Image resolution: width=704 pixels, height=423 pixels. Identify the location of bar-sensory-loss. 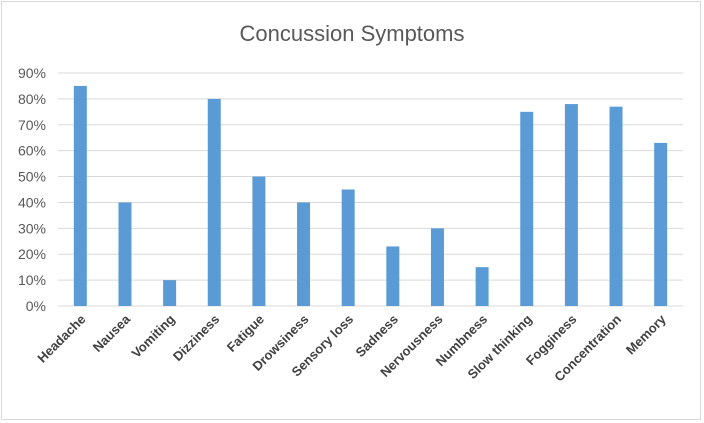
(348, 247).